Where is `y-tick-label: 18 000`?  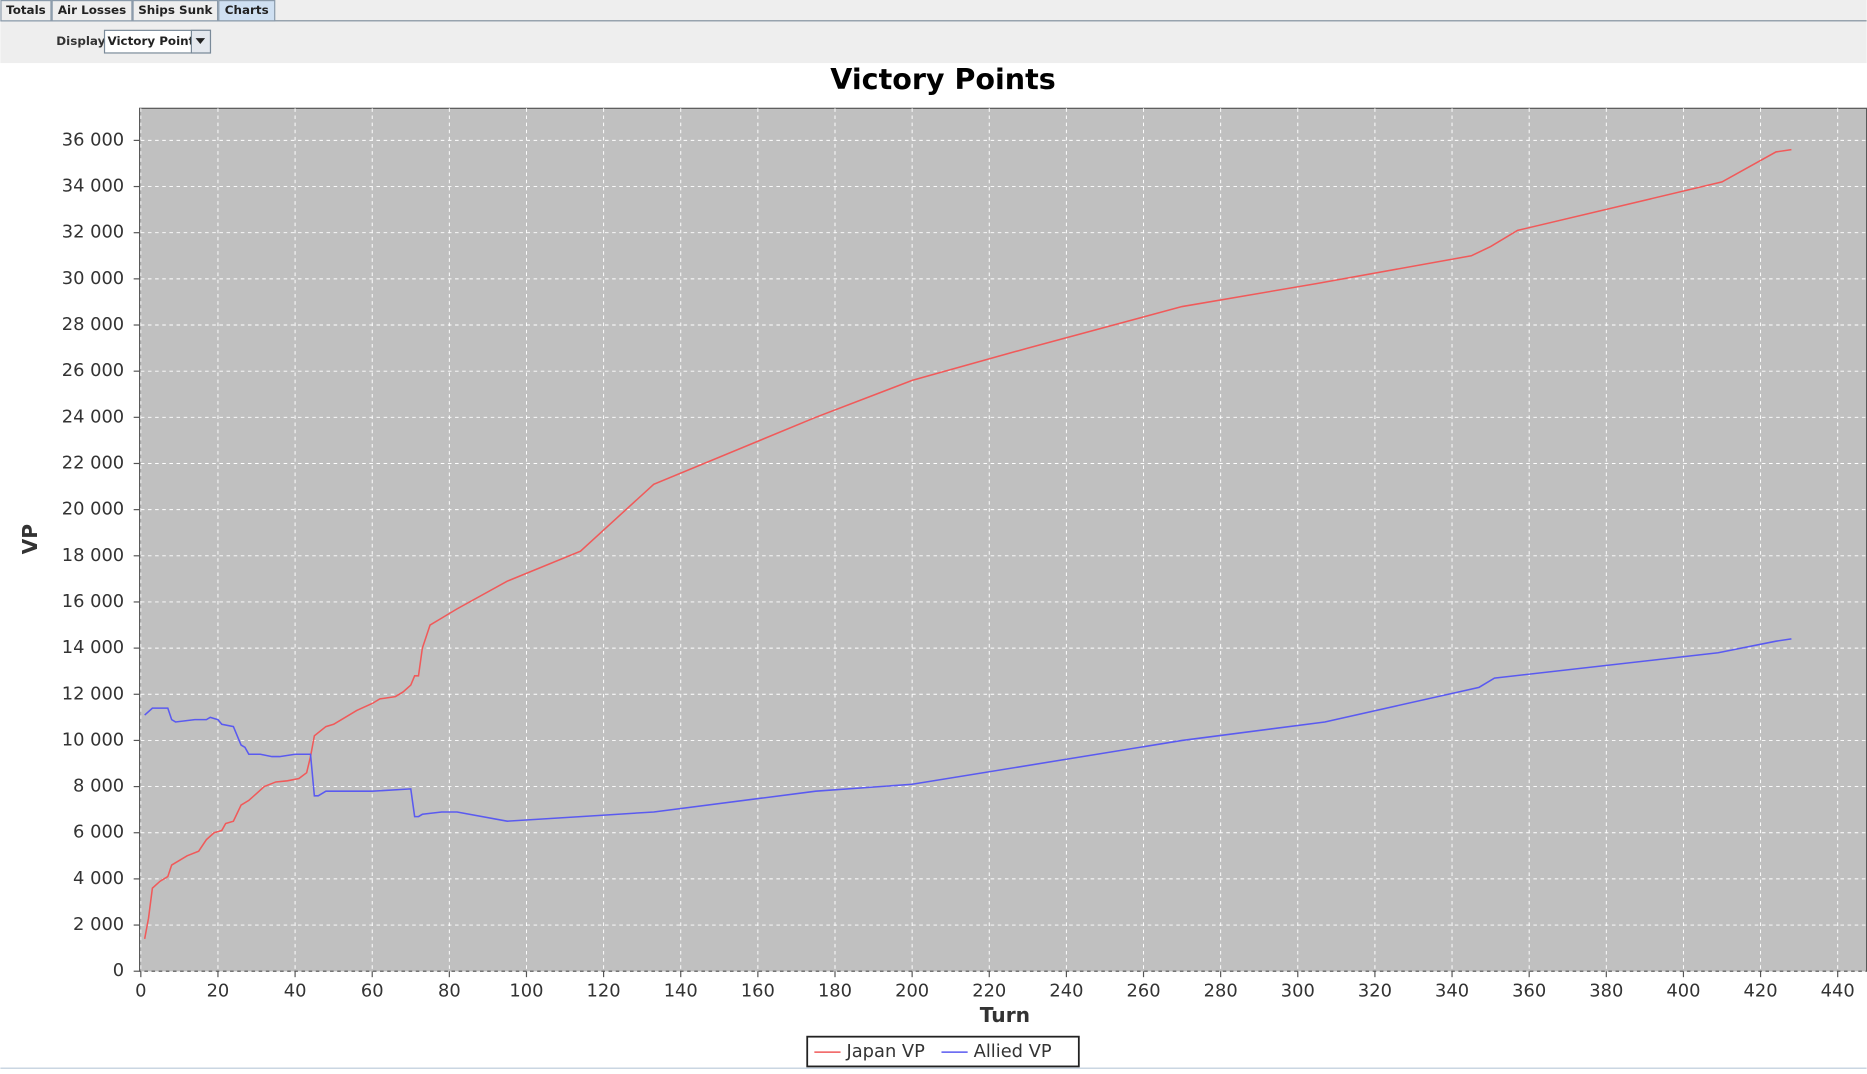
y-tick-label: 18 000 is located at coordinates (93, 555).